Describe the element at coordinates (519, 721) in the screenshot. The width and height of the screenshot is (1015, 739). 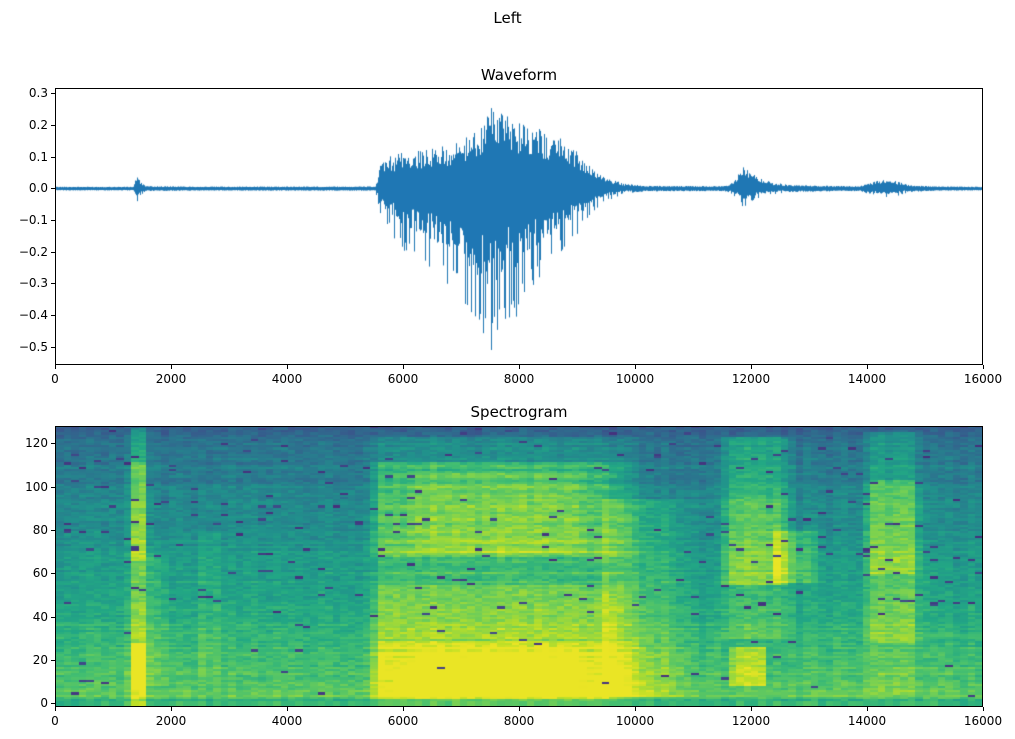
I see `spectrogram-x-tick-label: 8000` at that location.